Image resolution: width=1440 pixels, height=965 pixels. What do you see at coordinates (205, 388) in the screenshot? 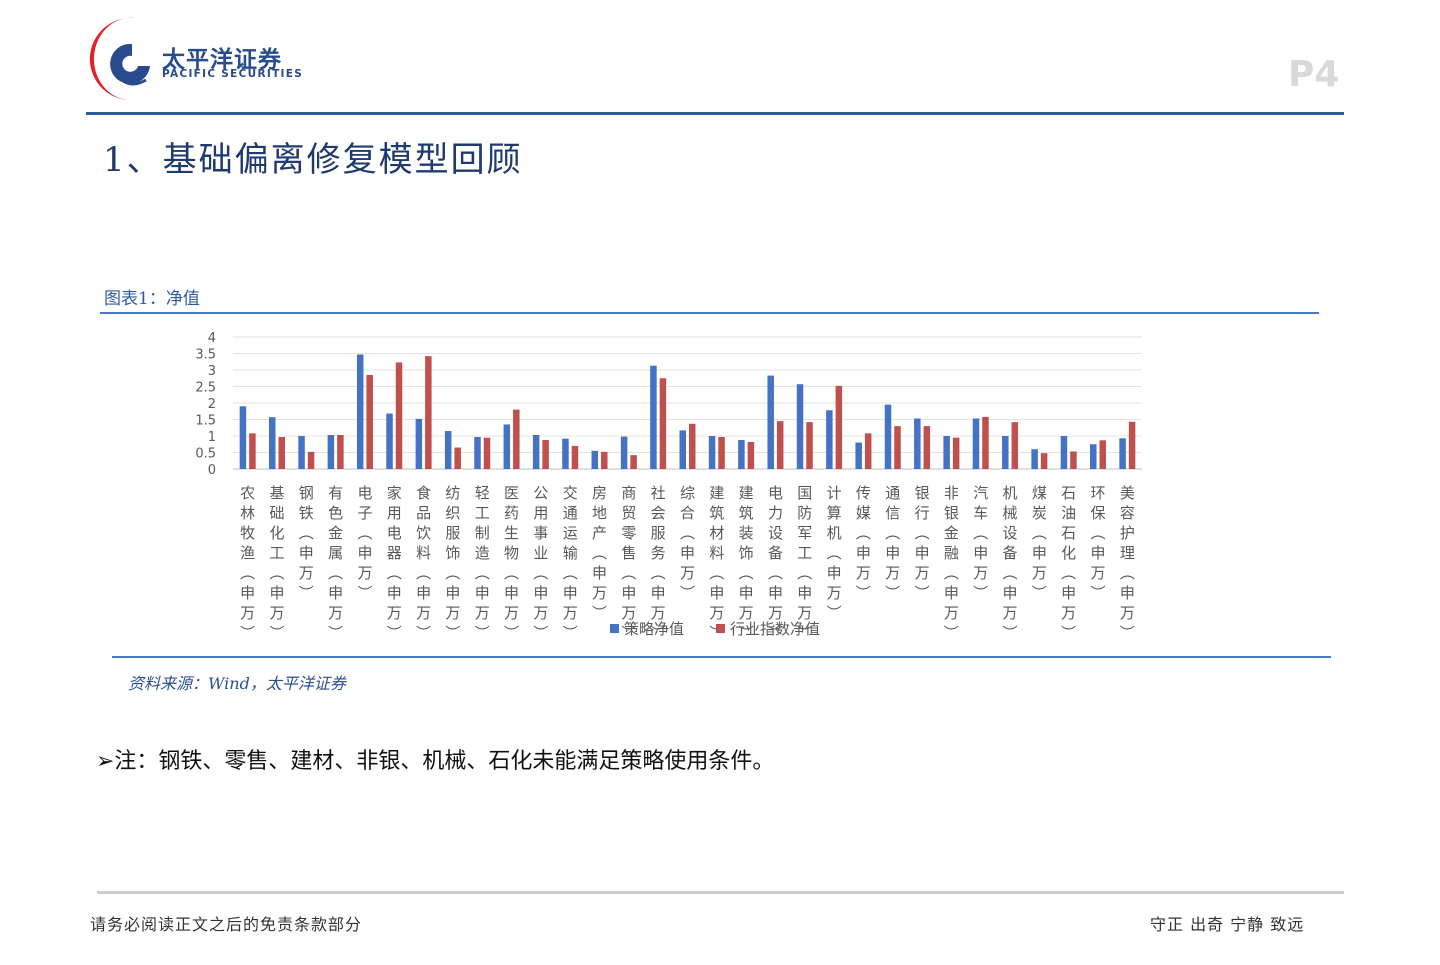
I see `y-tick-label: 2.5` at bounding box center [205, 388].